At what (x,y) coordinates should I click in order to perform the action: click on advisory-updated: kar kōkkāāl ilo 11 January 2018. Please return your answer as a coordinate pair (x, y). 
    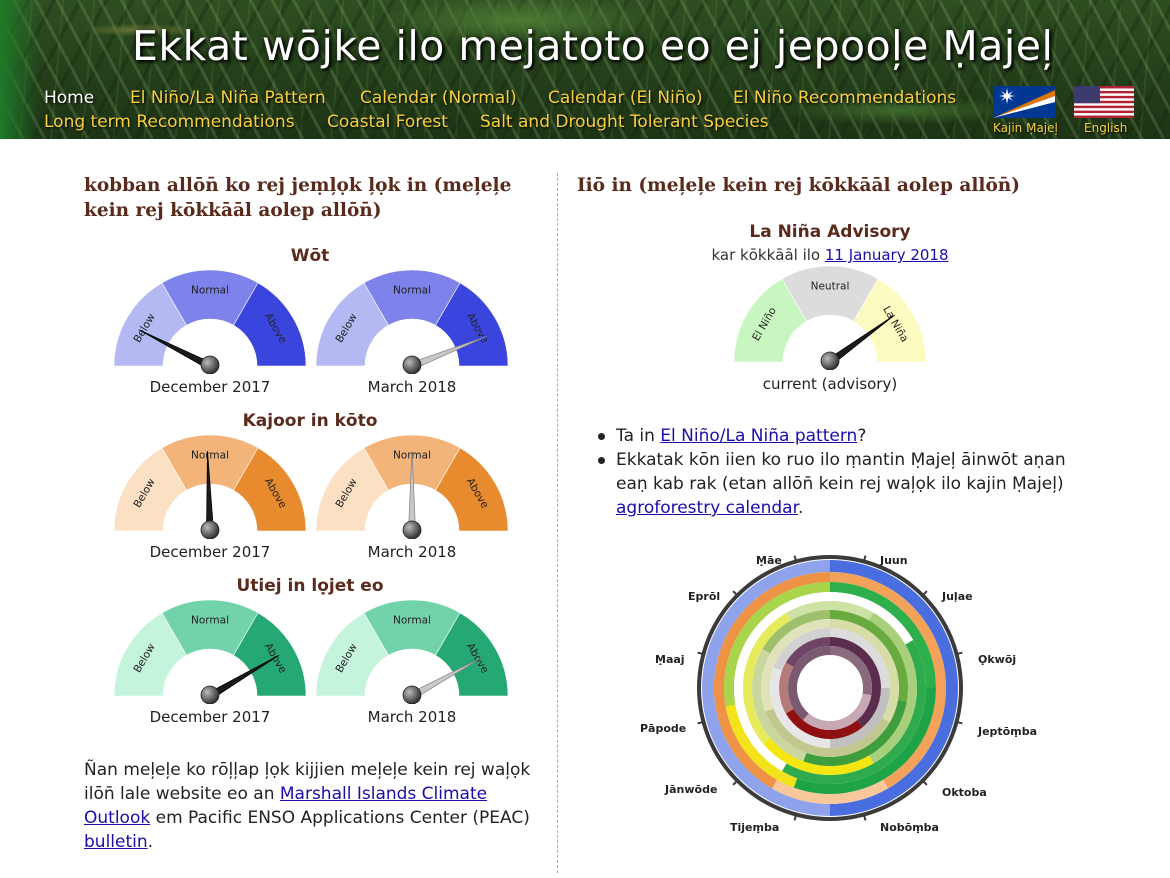
    Looking at the image, I should click on (830, 255).